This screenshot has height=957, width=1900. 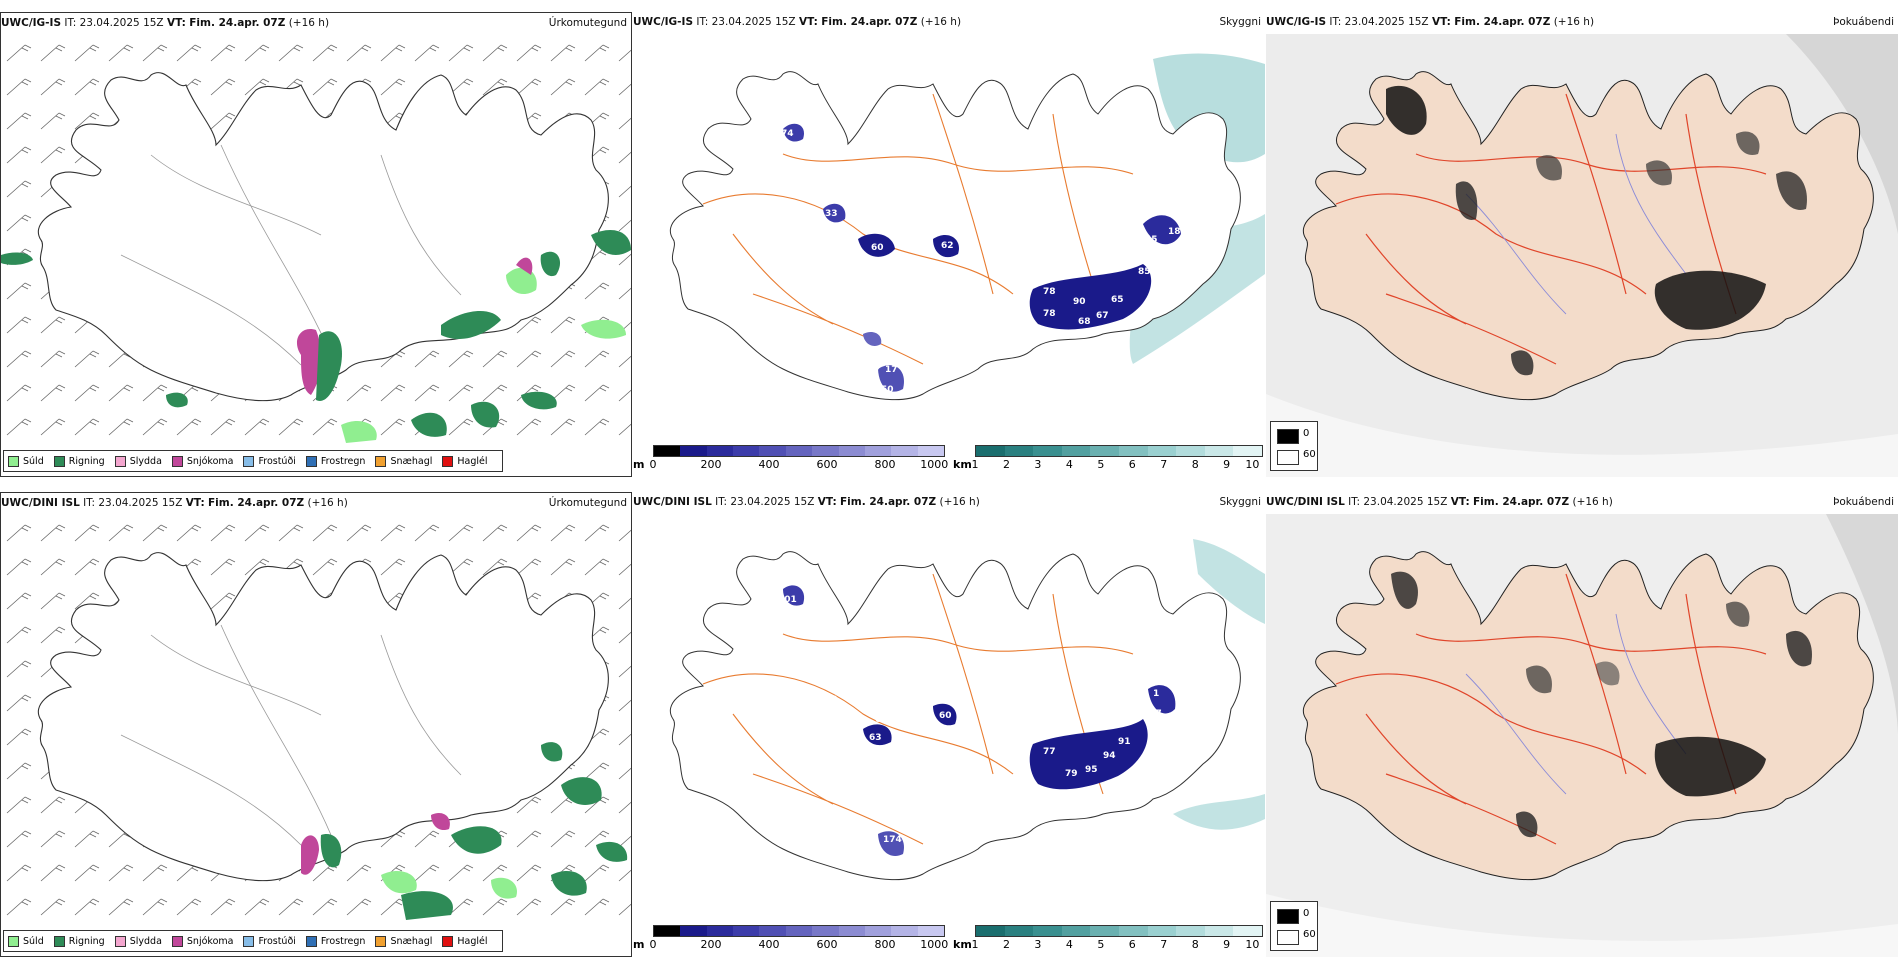 What do you see at coordinates (1069, 464) in the screenshot?
I see `tick-label: 4` at bounding box center [1069, 464].